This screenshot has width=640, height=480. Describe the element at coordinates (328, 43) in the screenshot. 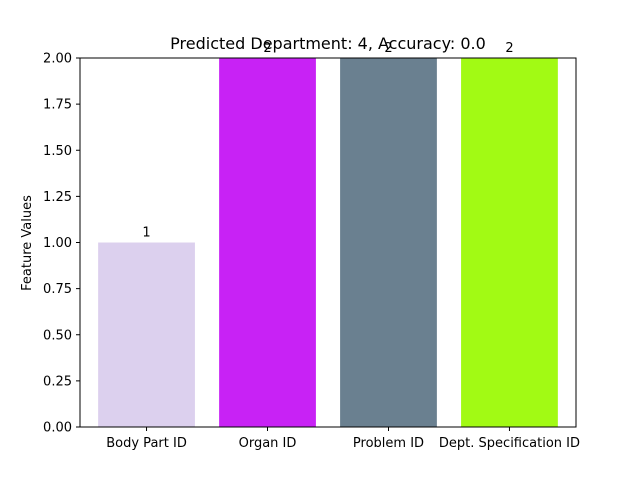

I see `chart-title: Predicted Department: 4, Accuracy: 0.0` at that location.